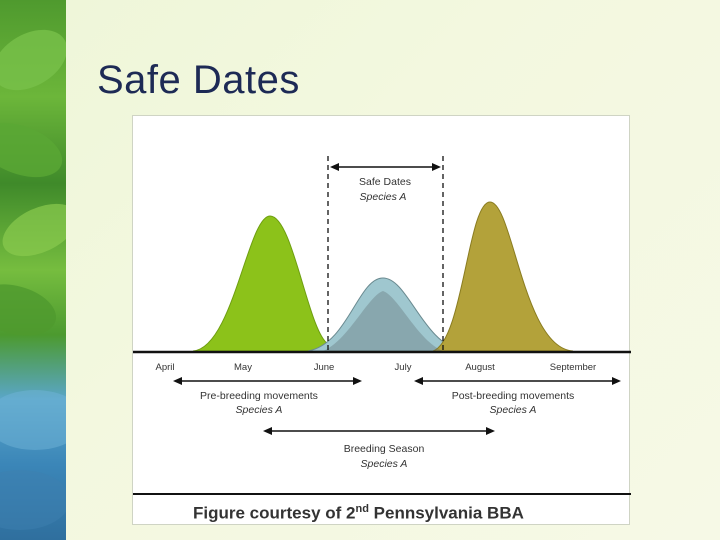  I want to click on breeding-curve-shadow, so click(383, 321).